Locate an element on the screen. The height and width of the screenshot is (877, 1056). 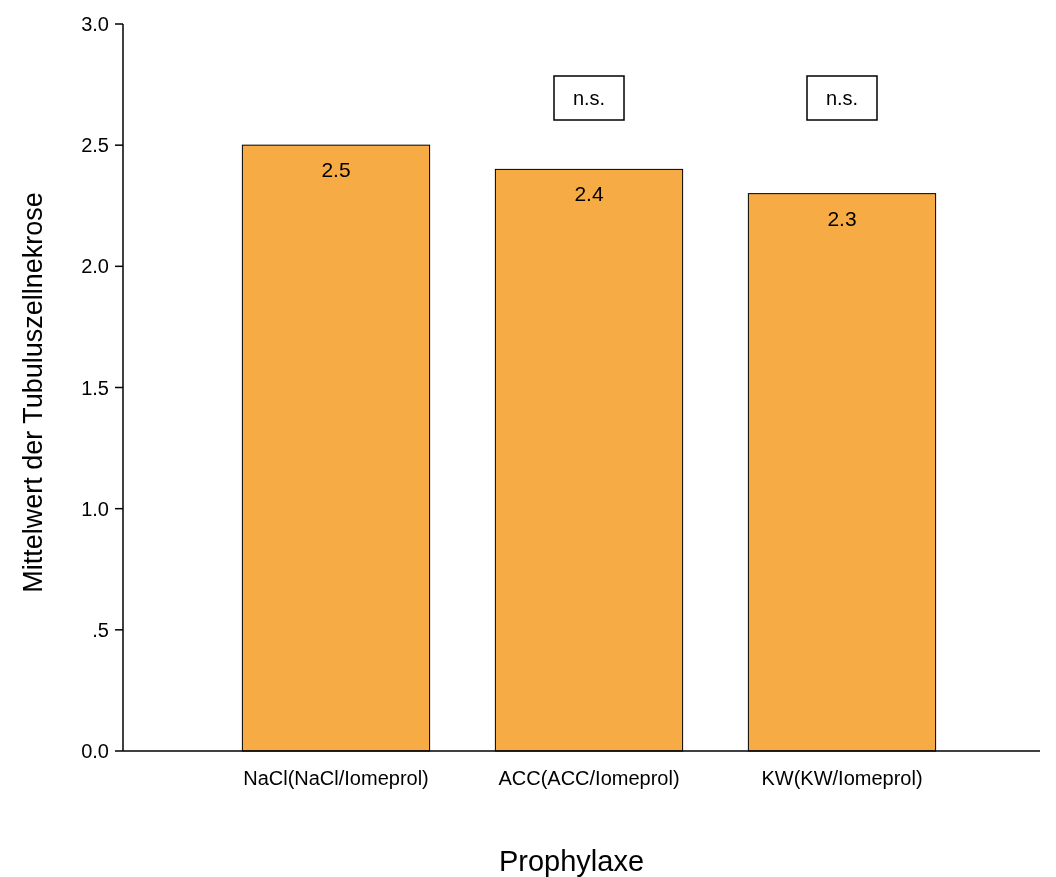
y-tick-label: 2.0 is located at coordinates (95, 266).